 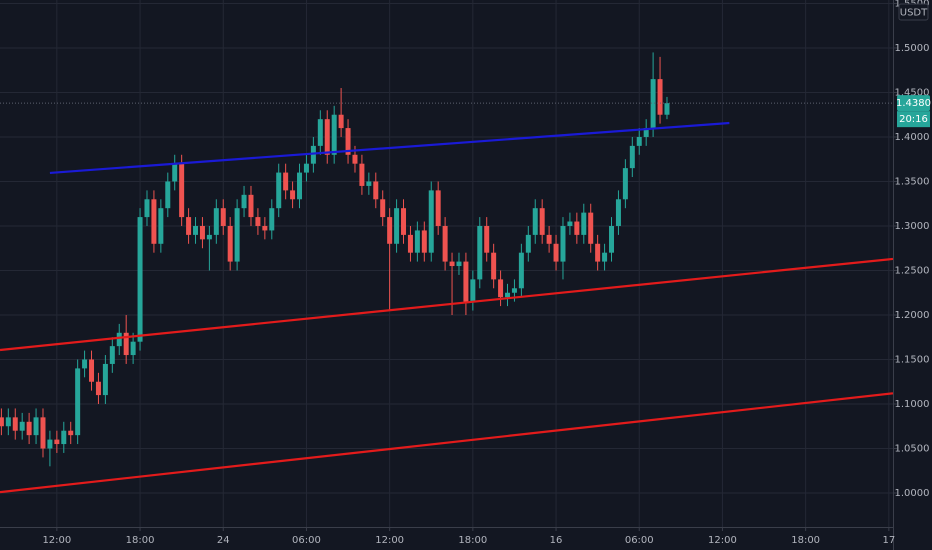 I want to click on x-tick-label: 17, so click(x=888, y=540).